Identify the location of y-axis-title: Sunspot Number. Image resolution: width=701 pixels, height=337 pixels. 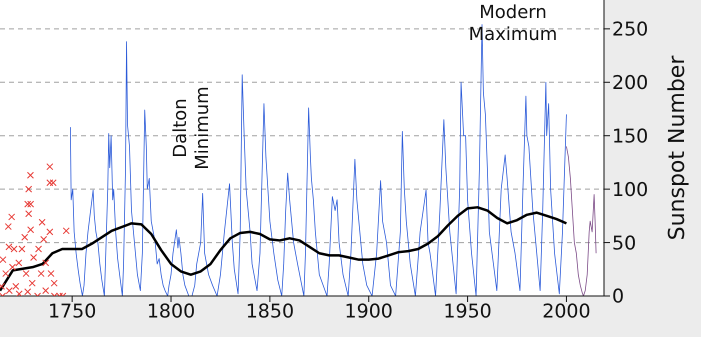
(677, 147).